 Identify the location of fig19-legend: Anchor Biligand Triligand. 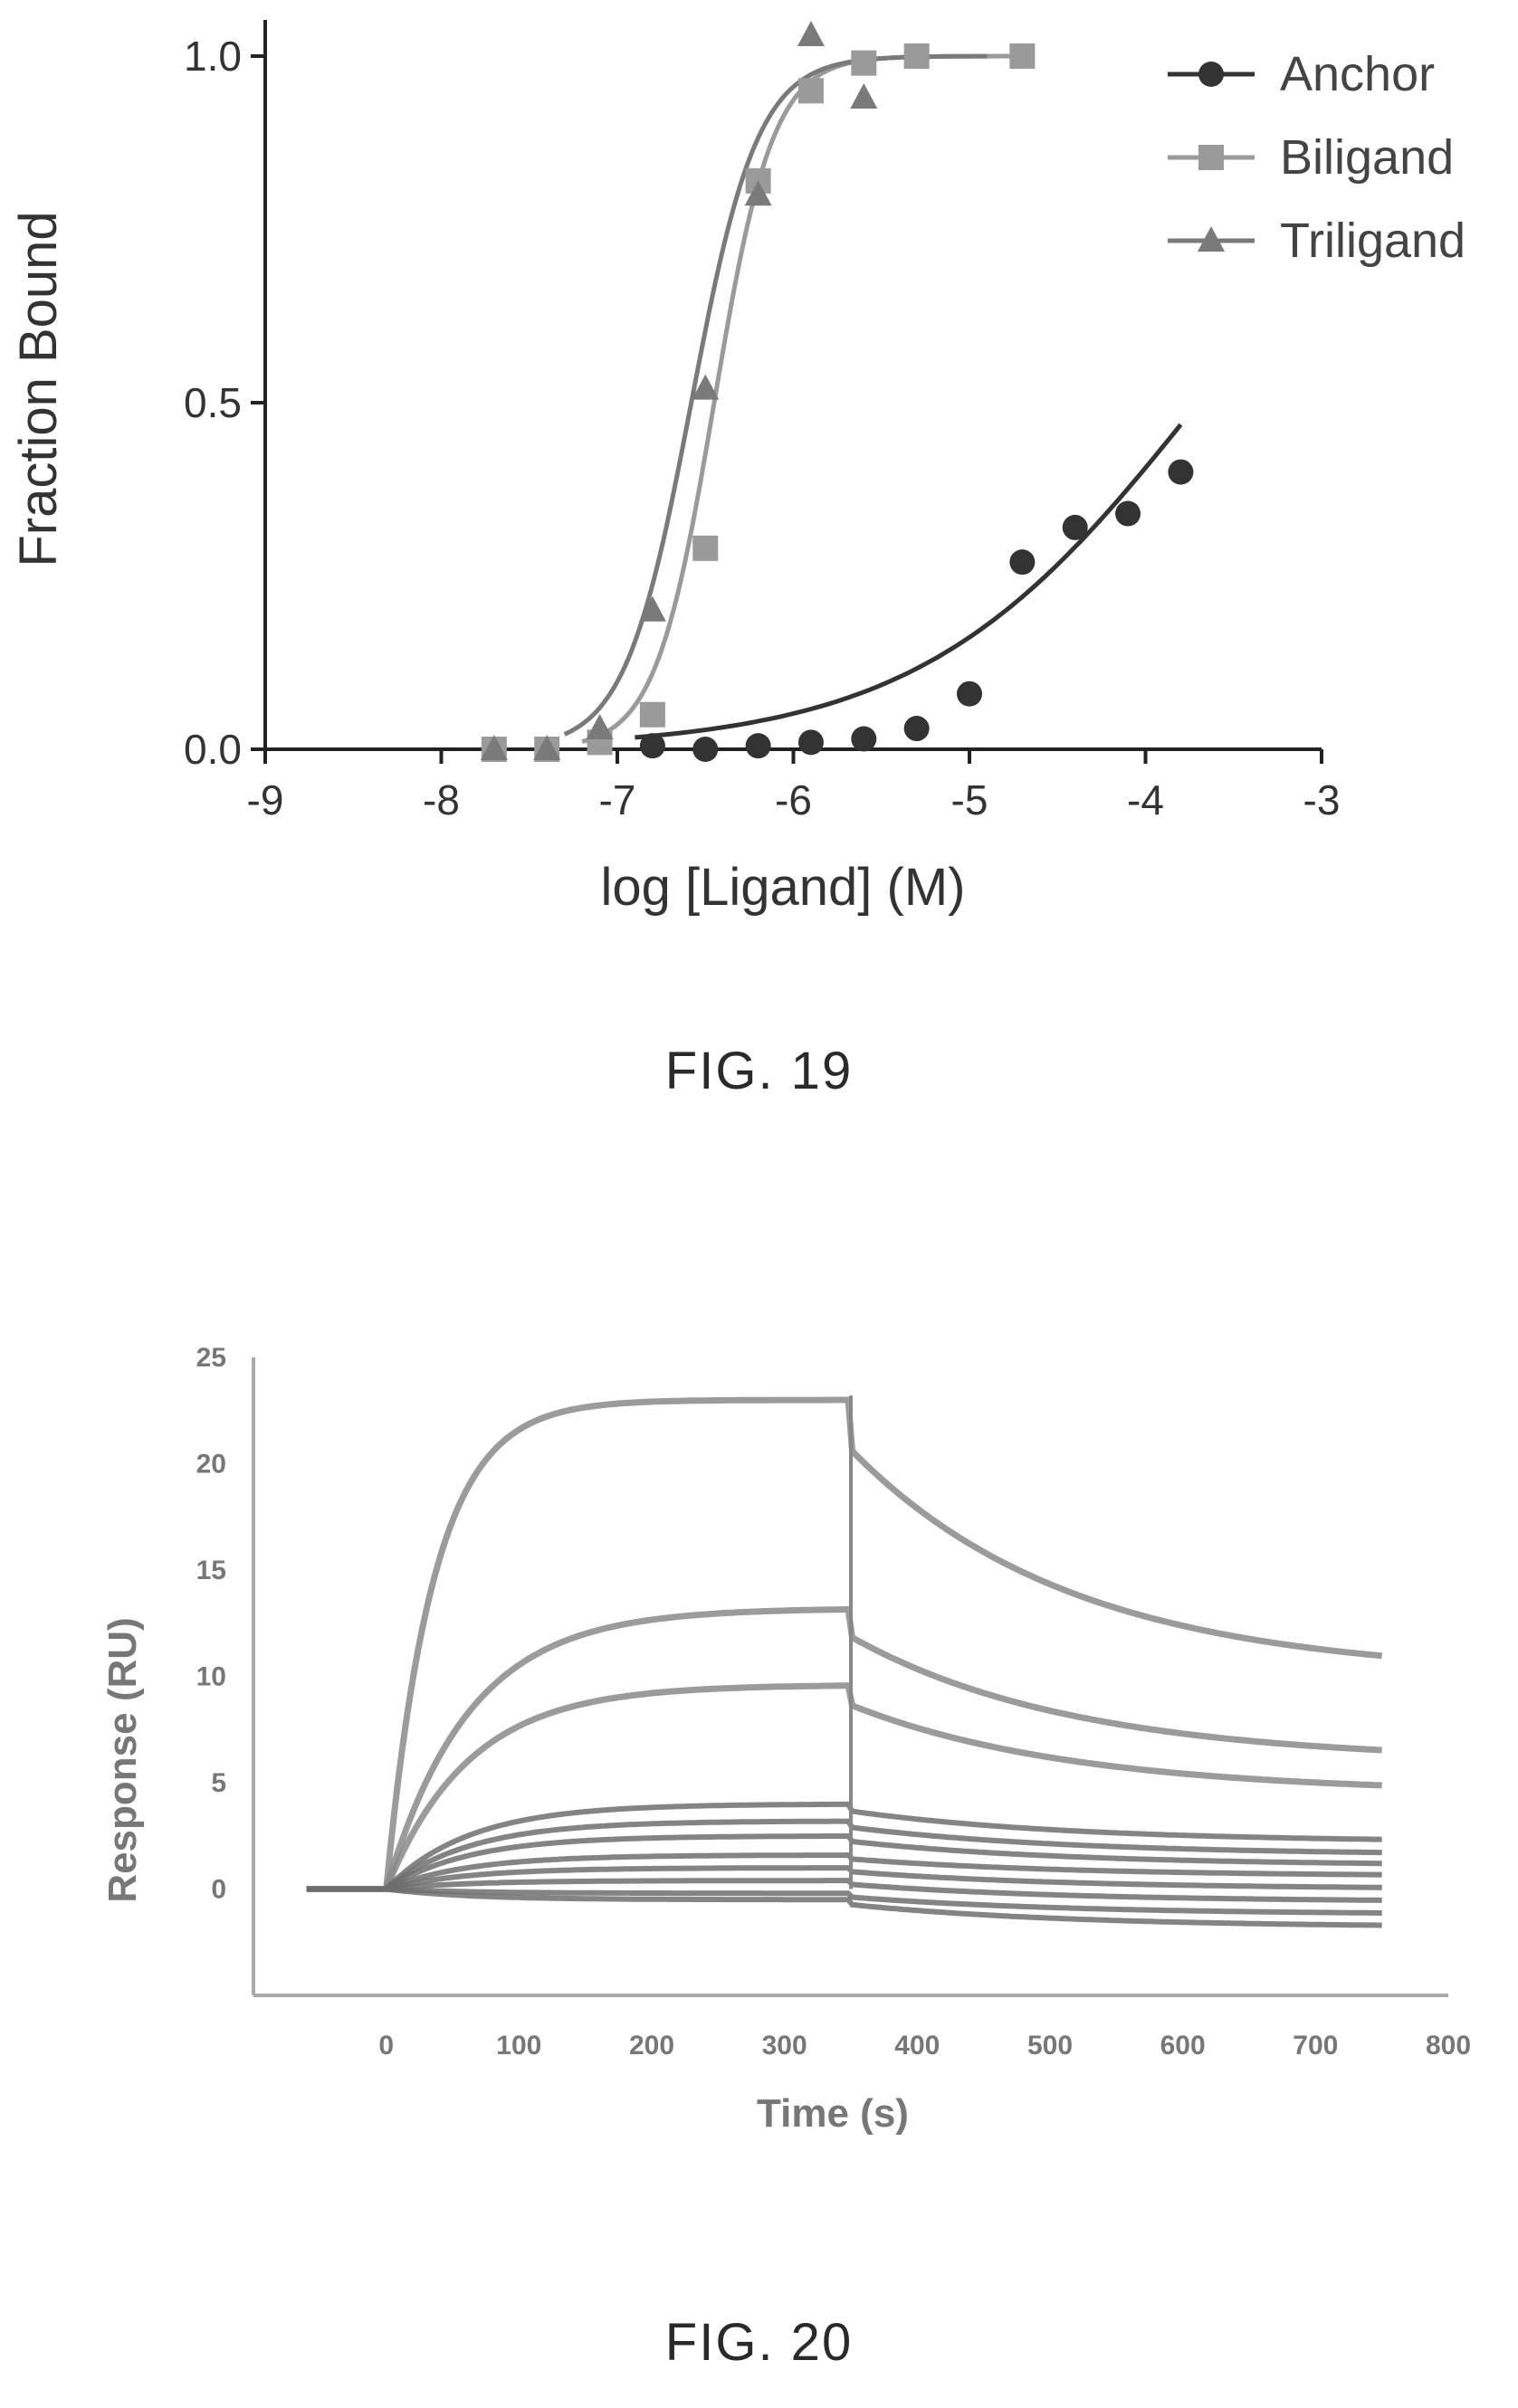
(1317, 157).